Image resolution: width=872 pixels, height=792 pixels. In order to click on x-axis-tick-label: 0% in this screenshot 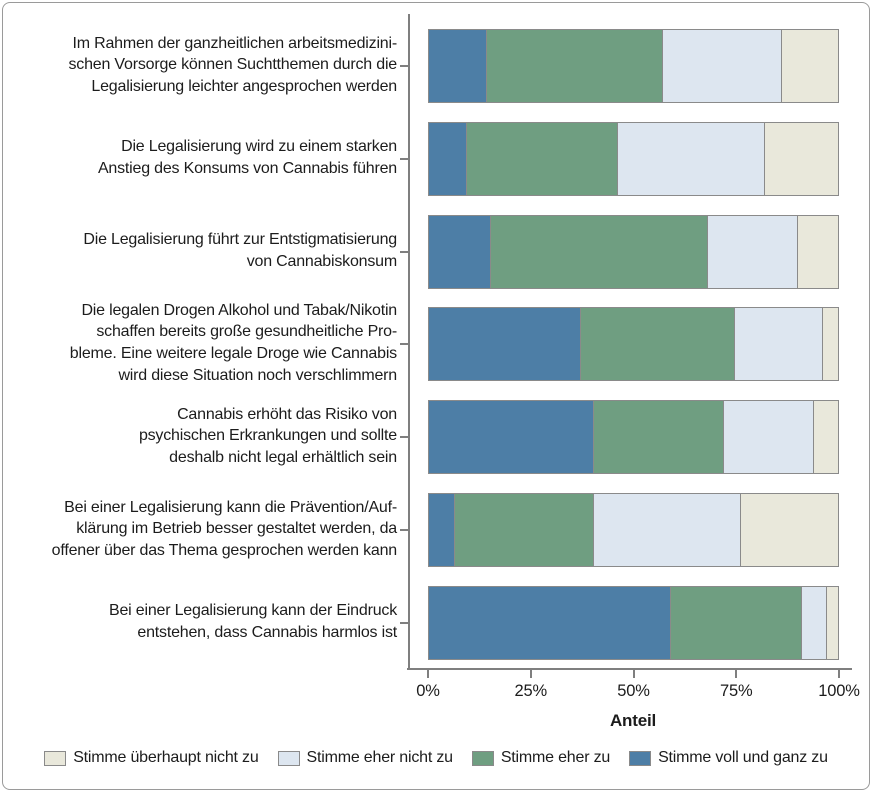, I will do `click(428, 691)`.